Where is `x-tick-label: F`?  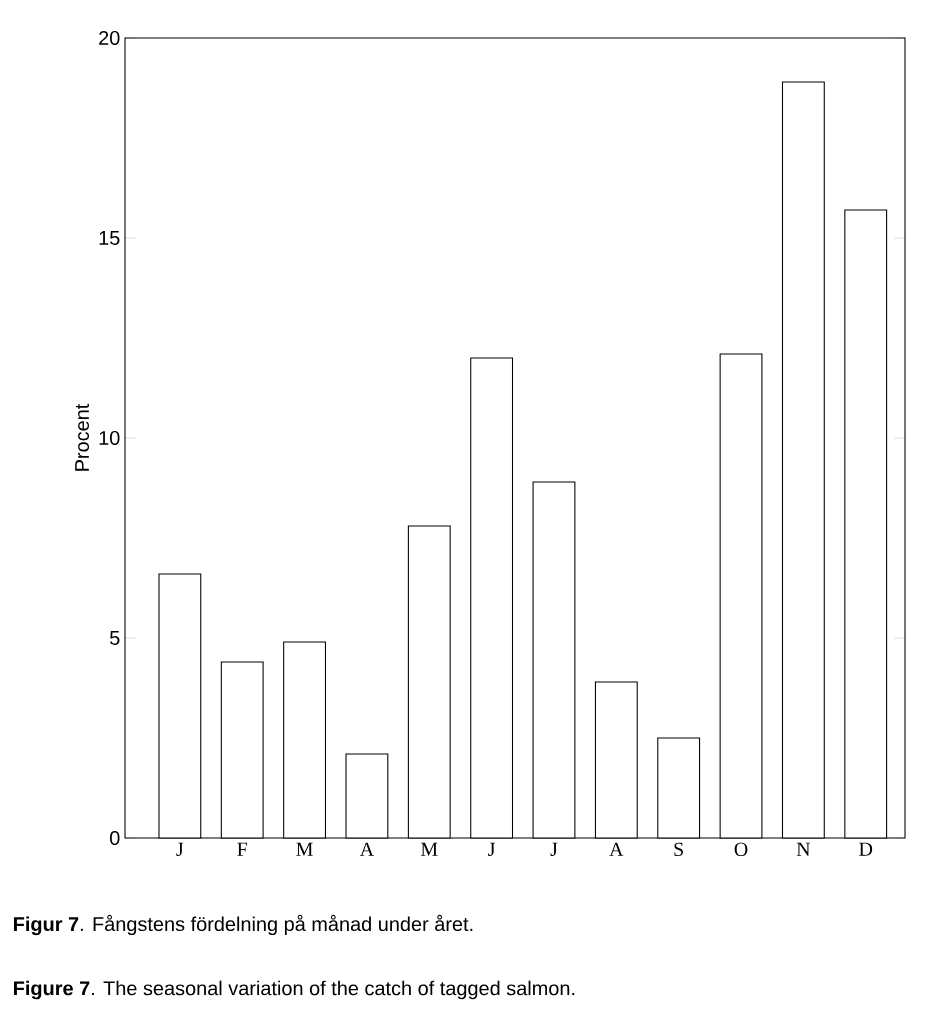 x-tick-label: F is located at coordinates (242, 849).